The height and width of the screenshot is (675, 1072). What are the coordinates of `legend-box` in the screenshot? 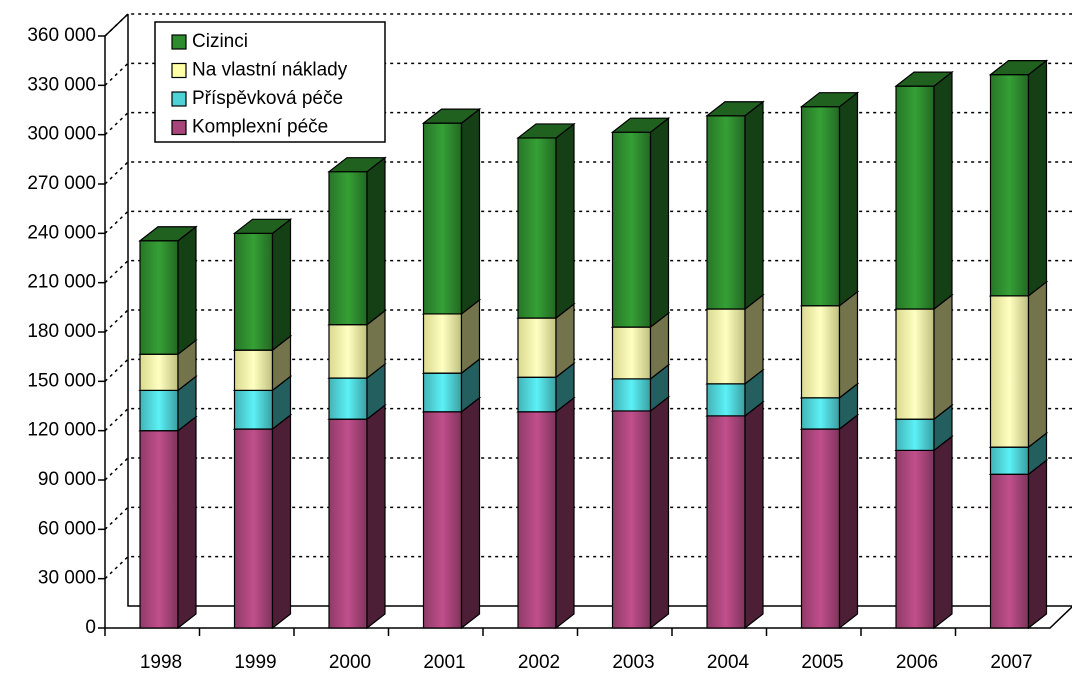 It's located at (270, 82).